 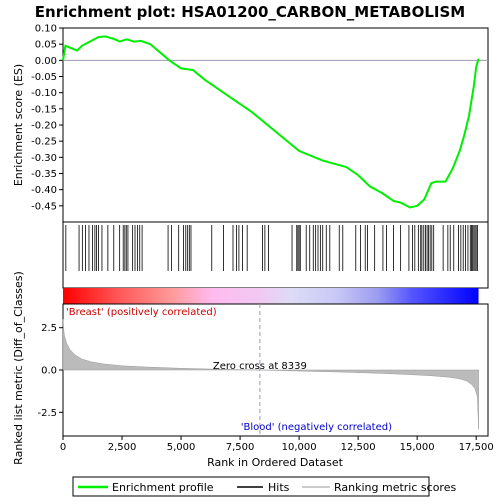 What do you see at coordinates (240, 447) in the screenshot?
I see `x-tick-label: 7,500` at bounding box center [240, 447].